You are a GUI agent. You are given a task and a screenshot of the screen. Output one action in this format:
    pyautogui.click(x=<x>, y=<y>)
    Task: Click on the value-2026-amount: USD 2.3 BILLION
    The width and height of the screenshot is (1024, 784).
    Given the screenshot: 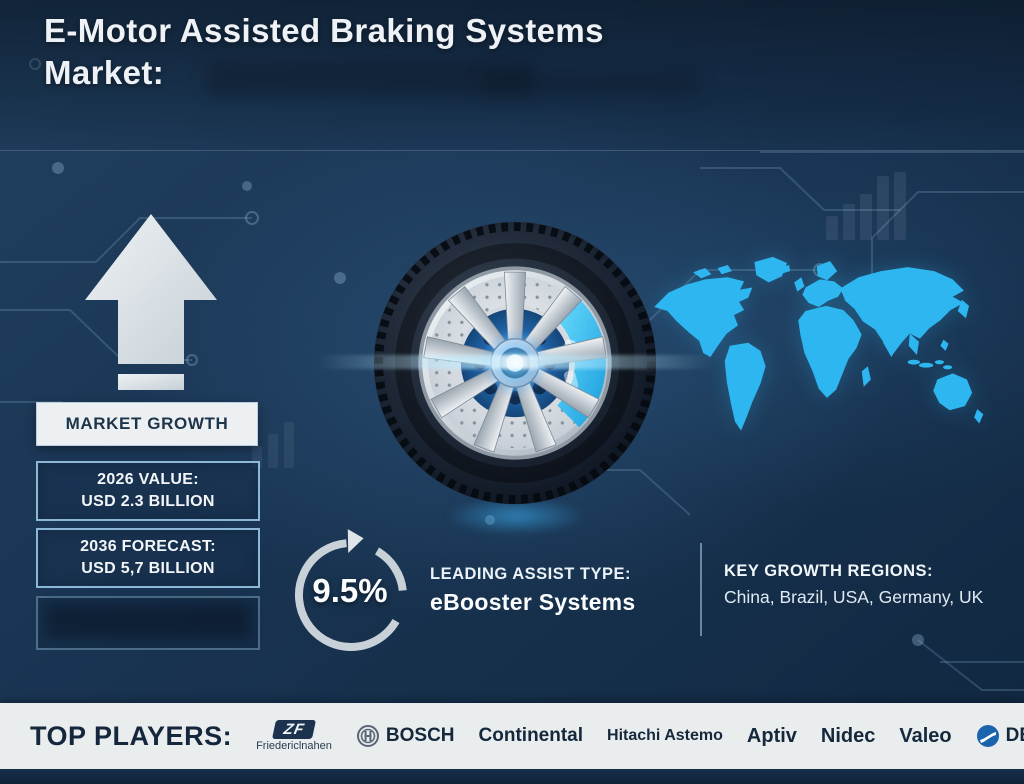 What is the action you would take?
    pyautogui.click(x=148, y=501)
    